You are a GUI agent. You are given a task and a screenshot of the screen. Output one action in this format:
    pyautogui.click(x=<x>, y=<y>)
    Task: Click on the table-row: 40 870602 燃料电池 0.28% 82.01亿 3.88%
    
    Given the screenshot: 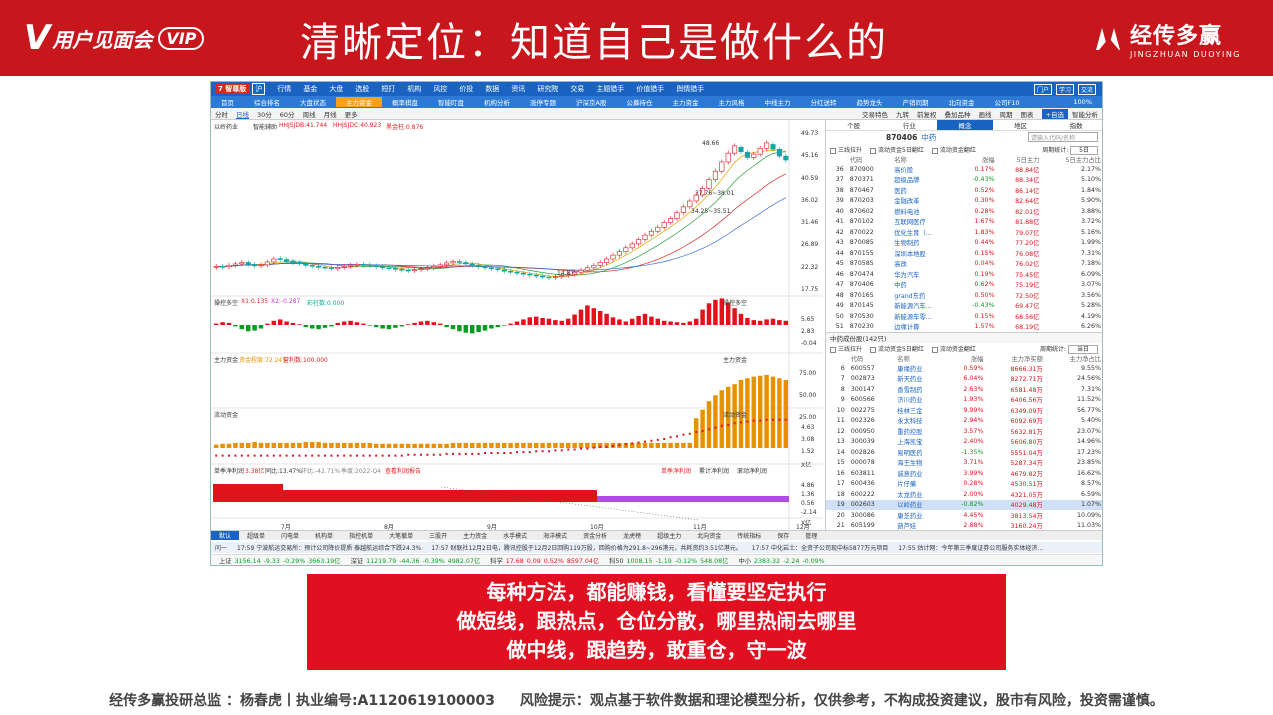 What is the action you would take?
    pyautogui.click(x=964, y=211)
    